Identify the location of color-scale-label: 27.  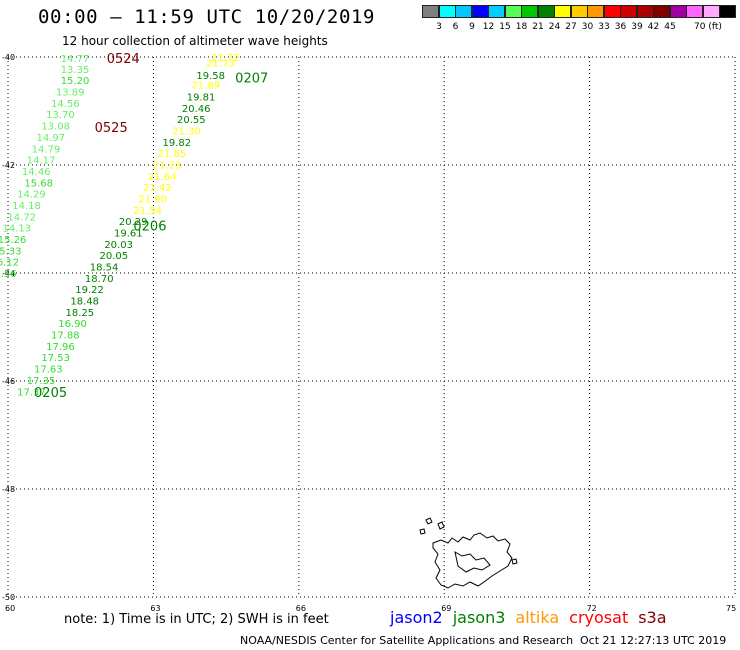
(571, 27).